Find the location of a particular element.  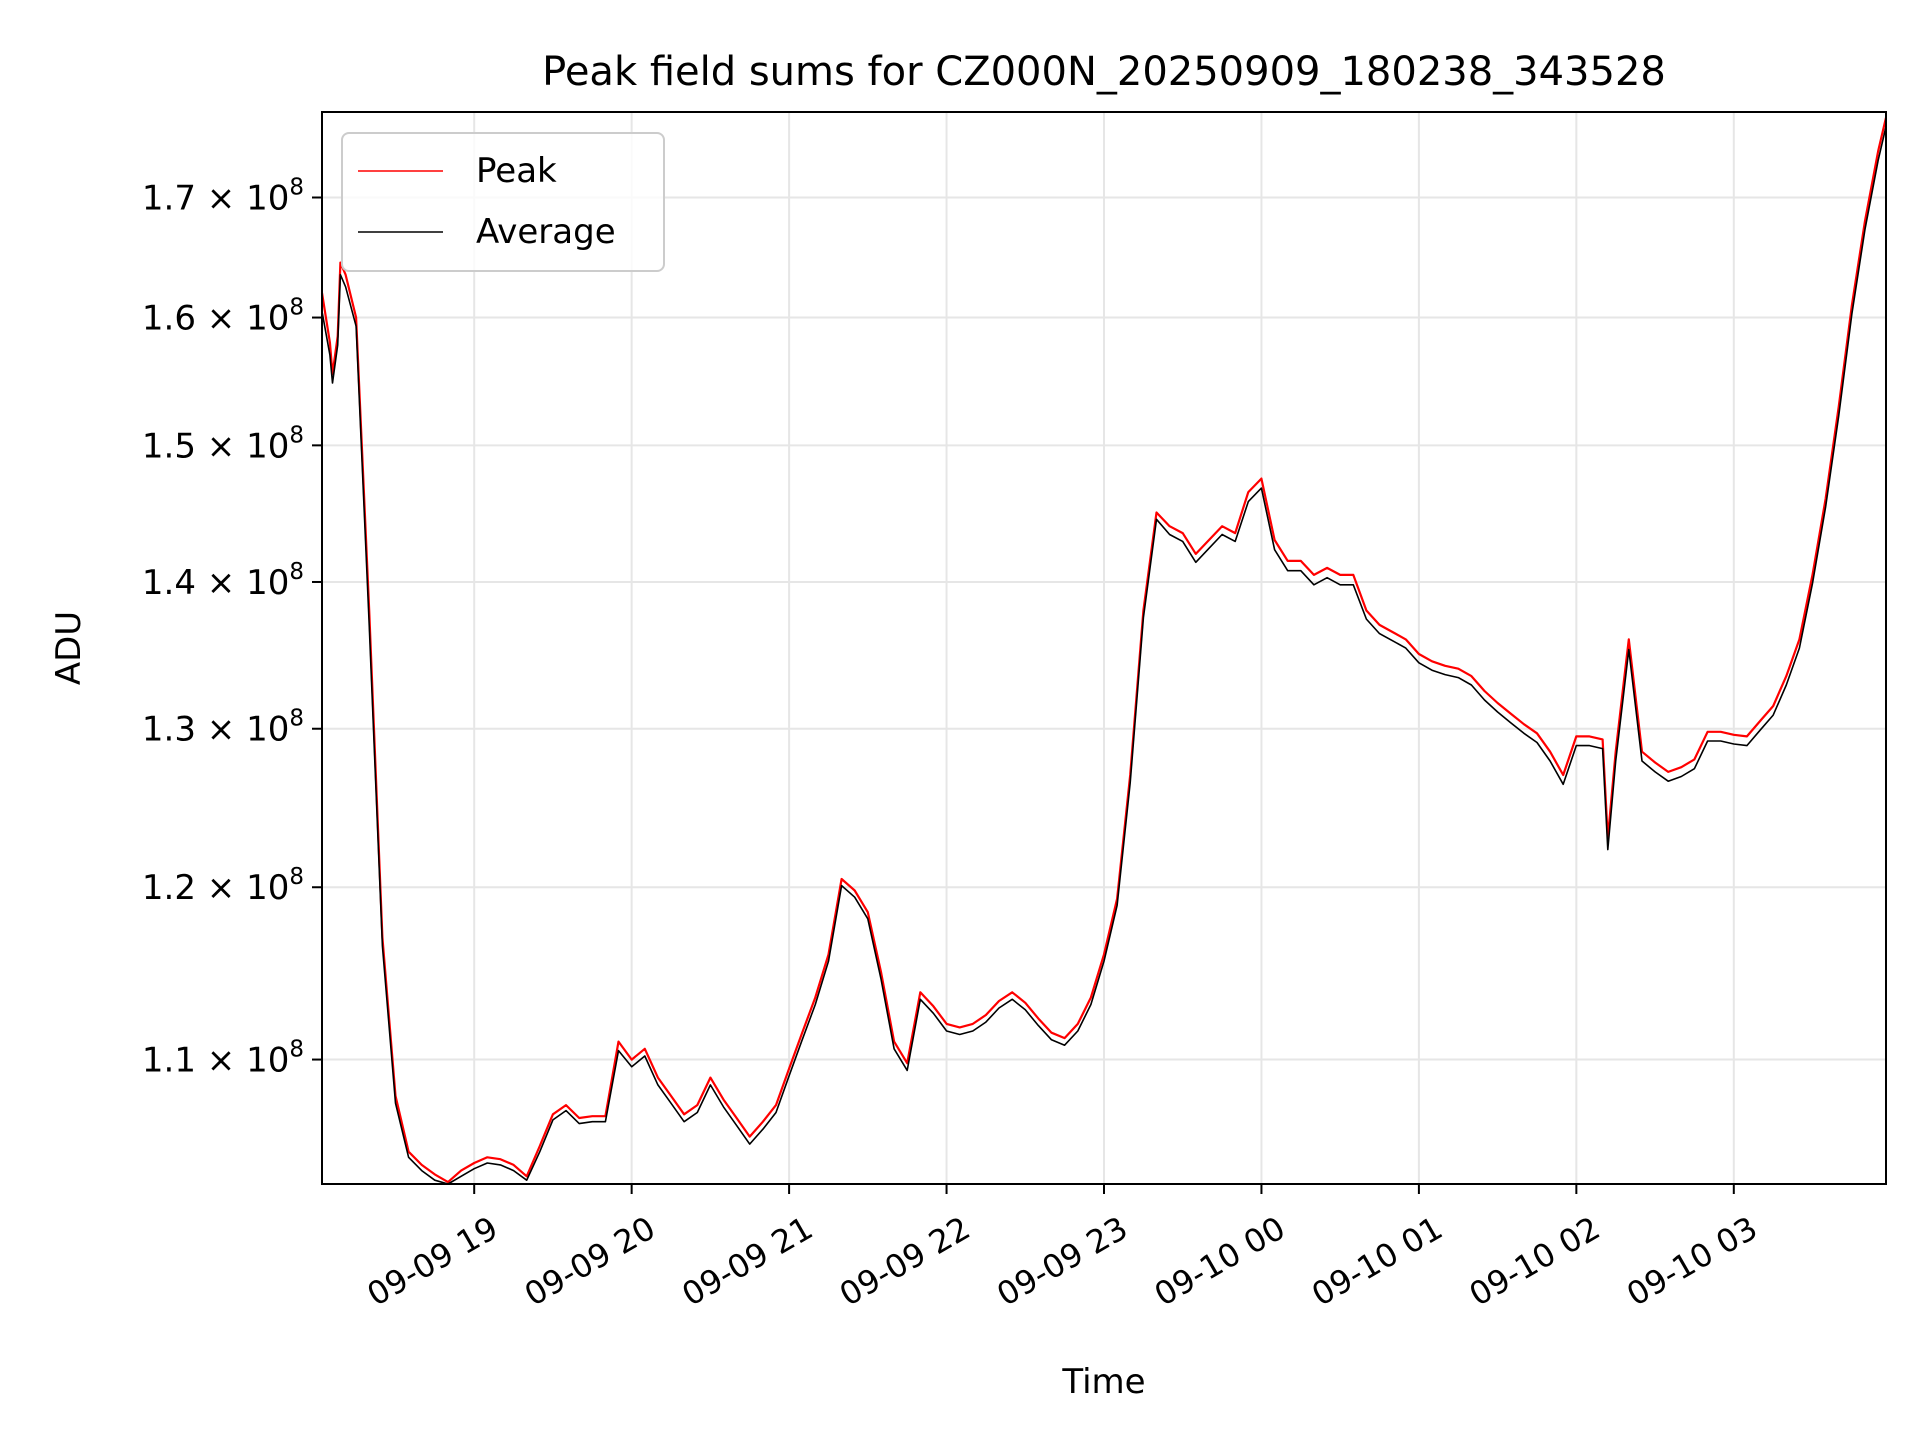

x-axis-label: Time is located at coordinates (1103, 1382).